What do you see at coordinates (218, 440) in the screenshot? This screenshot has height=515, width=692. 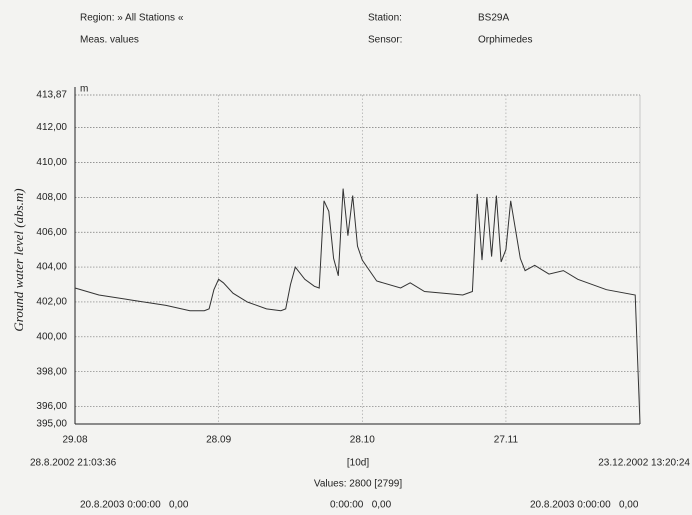 I see `x-tick-label: 28.09` at bounding box center [218, 440].